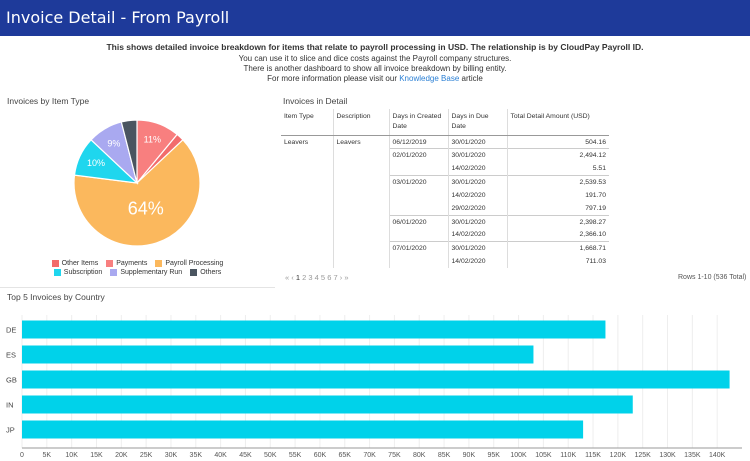  I want to click on intro-link-suffix: article, so click(471, 78).